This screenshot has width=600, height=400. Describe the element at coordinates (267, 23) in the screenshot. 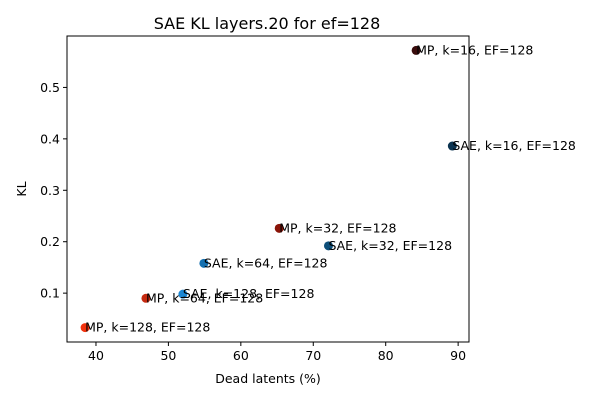

I see `chart-title: SAE KL layers.20 for ef=128` at that location.